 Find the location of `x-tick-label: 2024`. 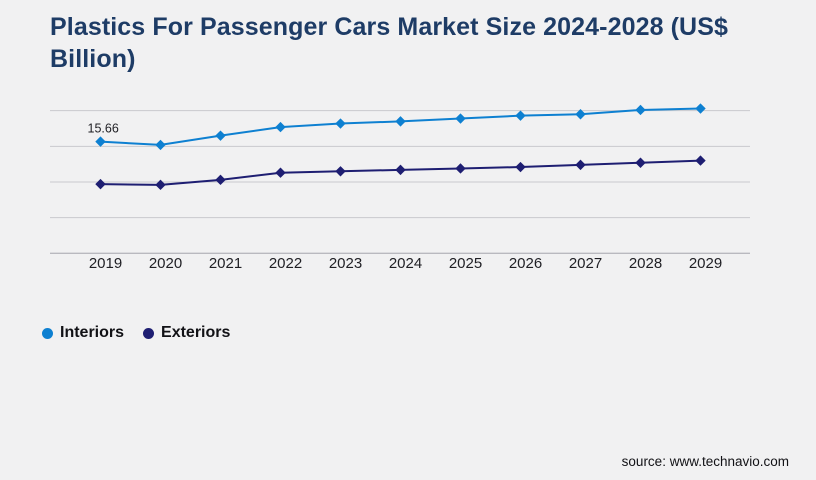

x-tick-label: 2024 is located at coordinates (405, 263).